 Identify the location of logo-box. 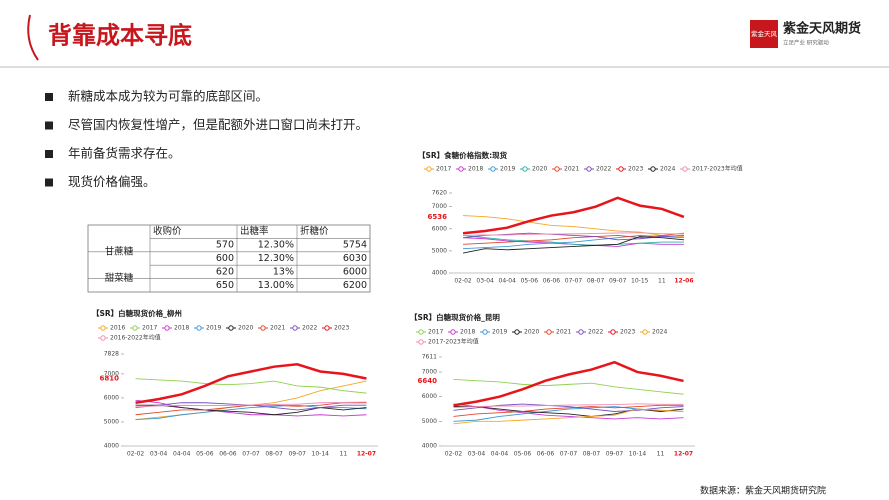
(764, 34).